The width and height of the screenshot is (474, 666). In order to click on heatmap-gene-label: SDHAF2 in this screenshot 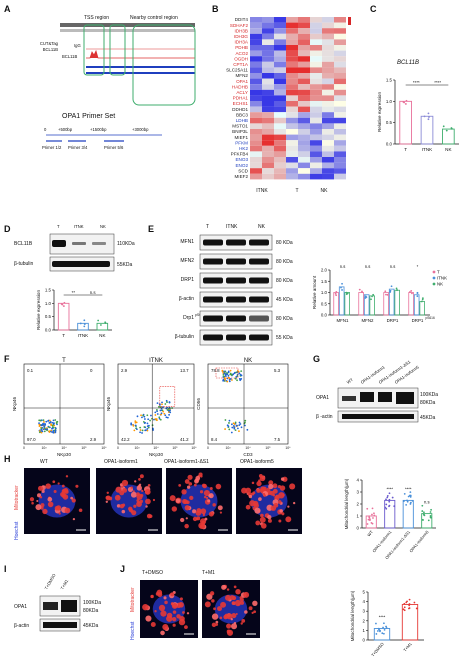, I will do `click(239, 25)`.